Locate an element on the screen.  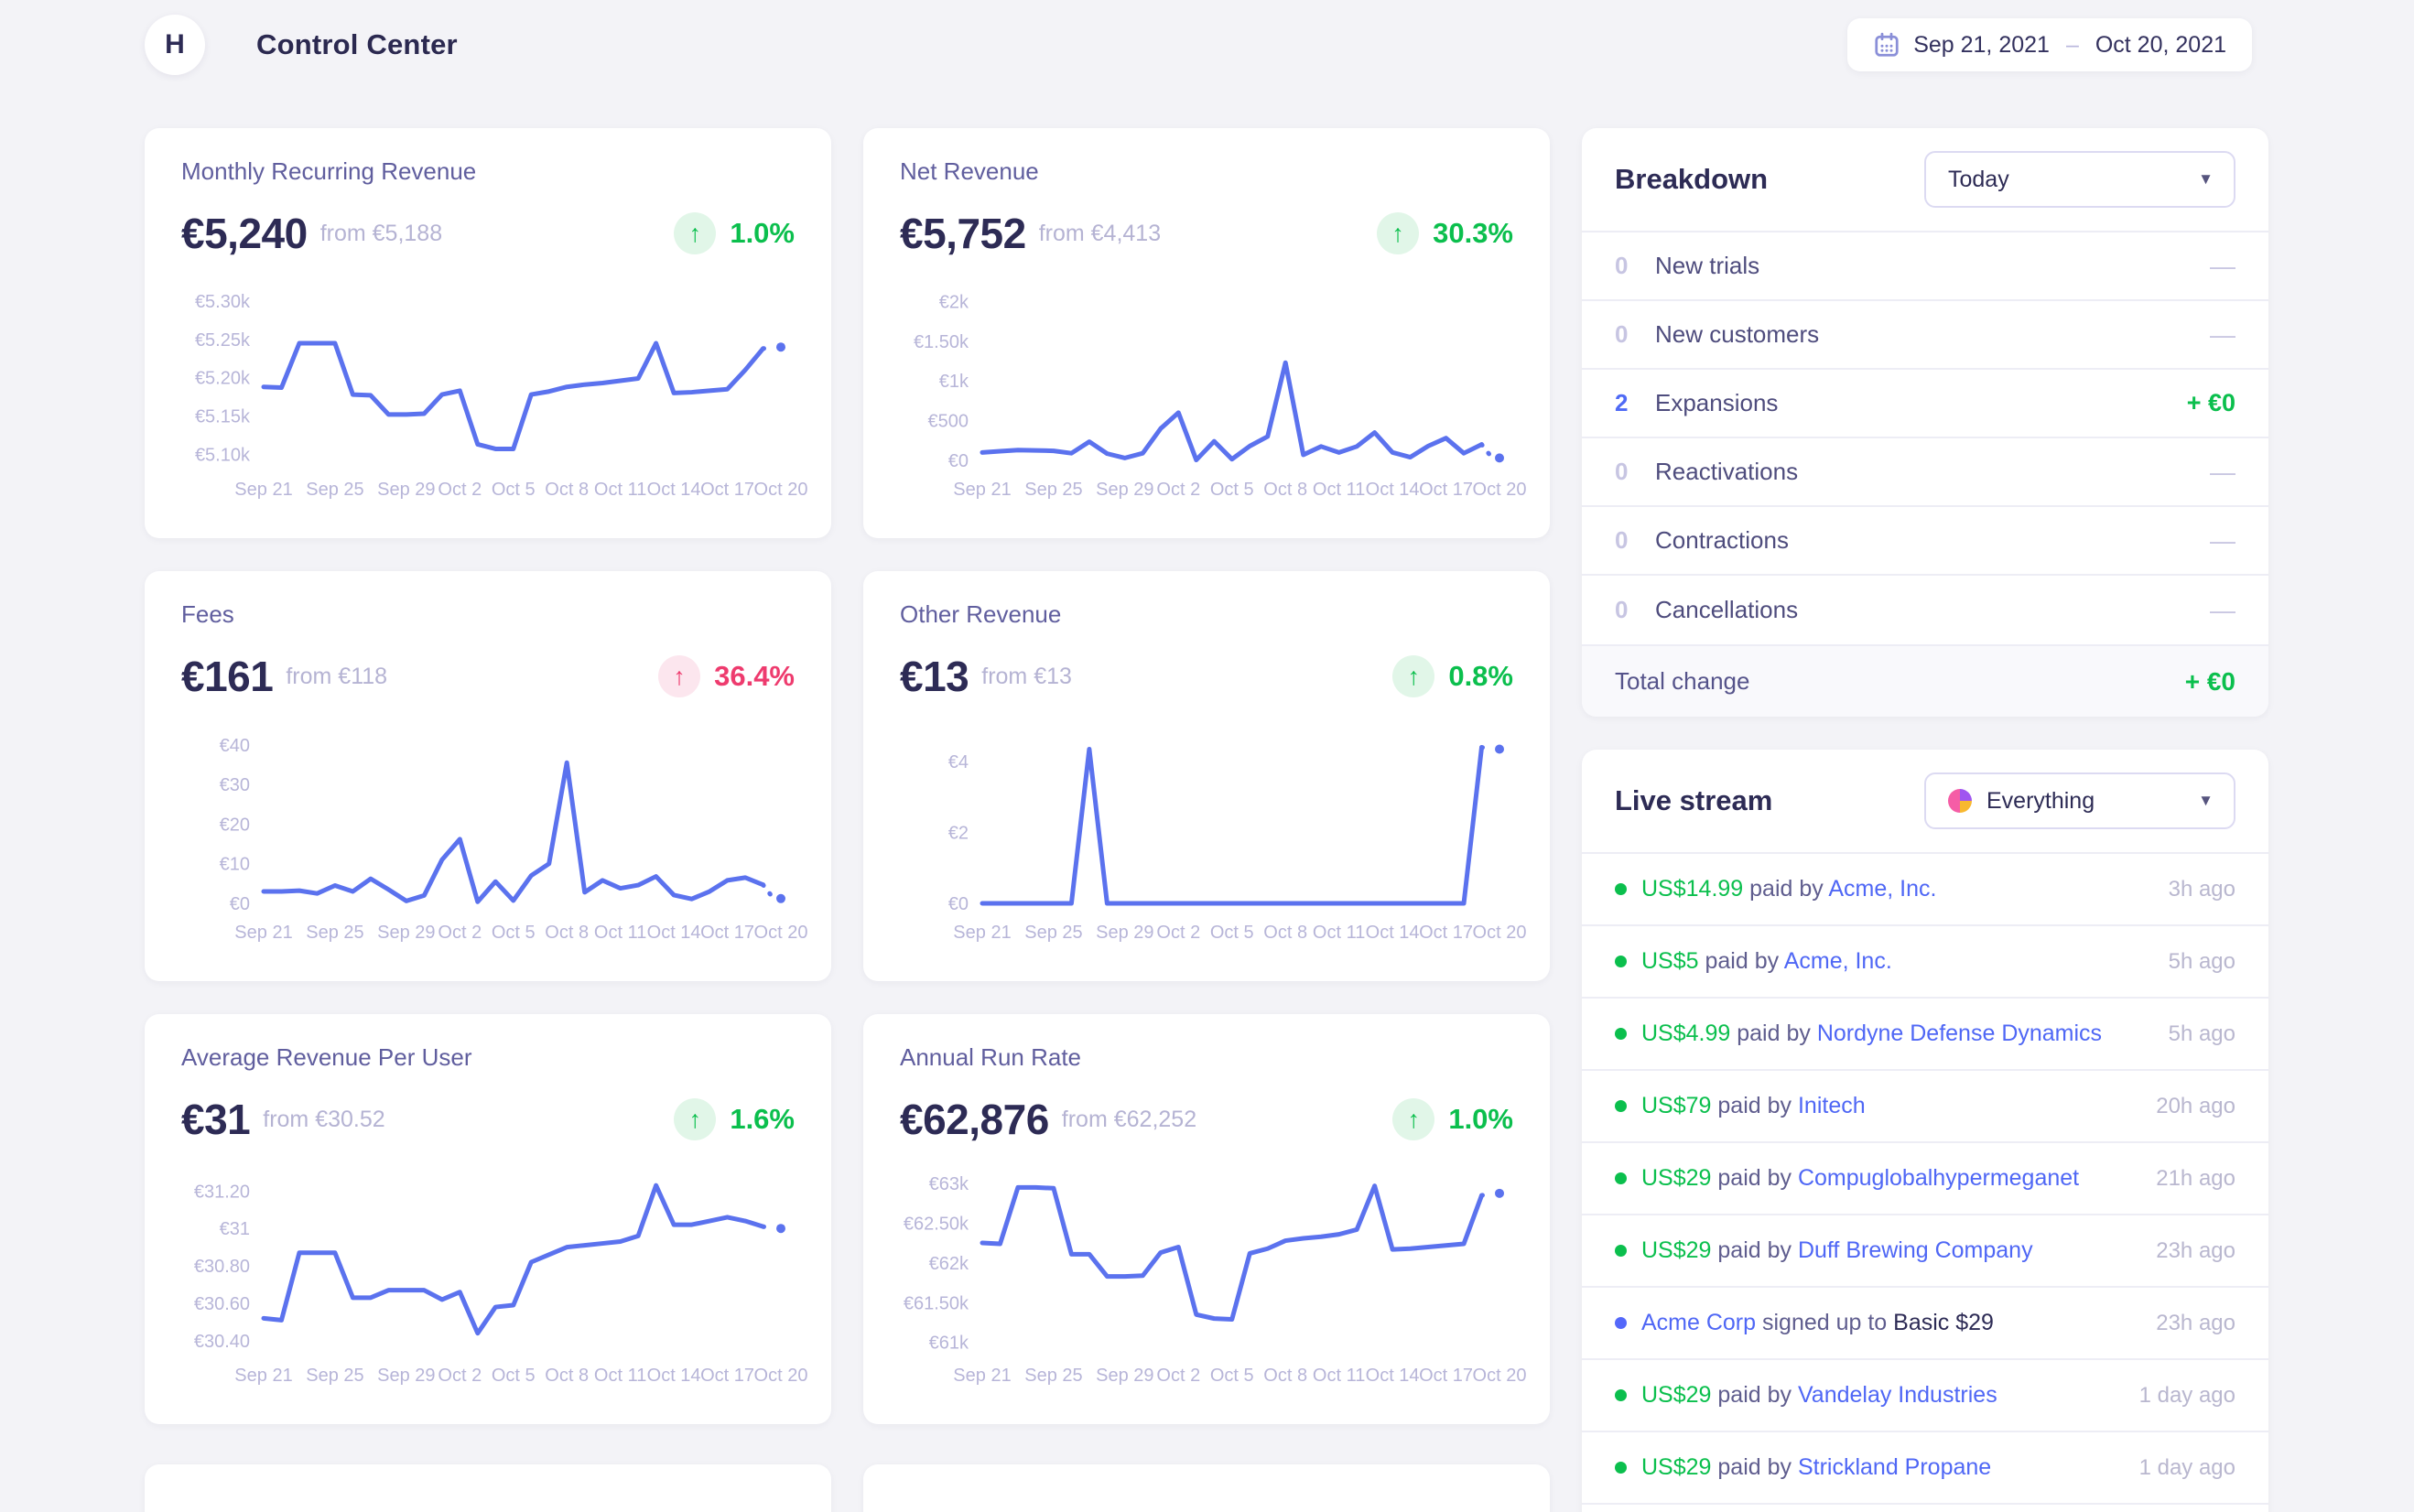
event-segment-plan: Basic $29 is located at coordinates (1943, 1322).